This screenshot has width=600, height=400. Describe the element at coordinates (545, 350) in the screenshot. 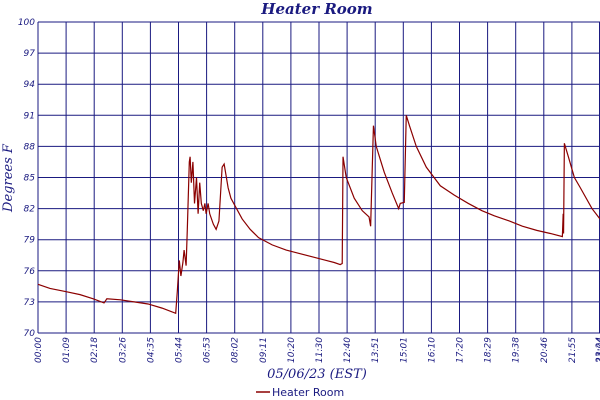

I see `x-tick-label: 20:46` at that location.